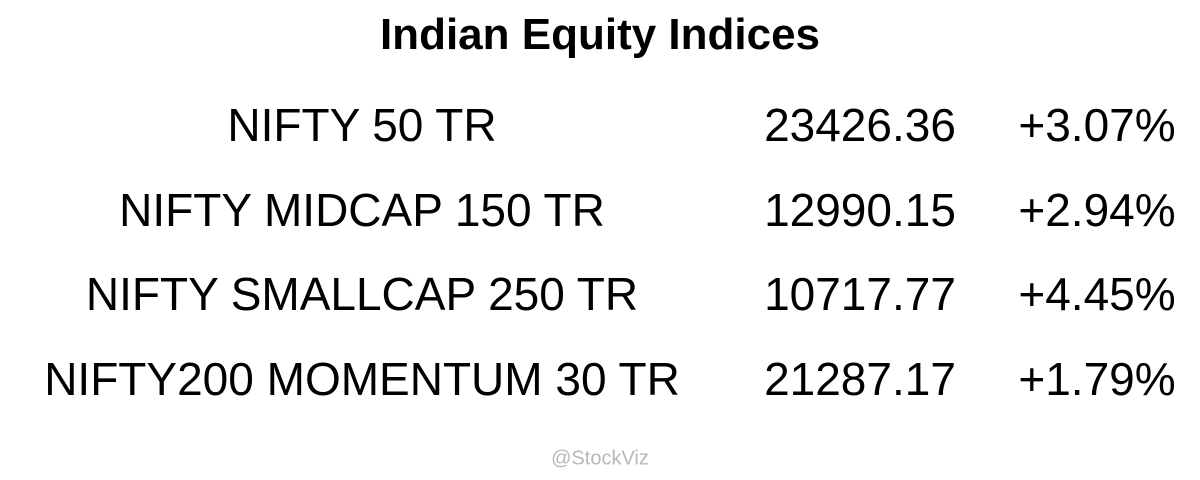 The image size is (1200, 480). I want to click on index-name: NIFTY MIDCAP 150 TR, so click(362, 209).